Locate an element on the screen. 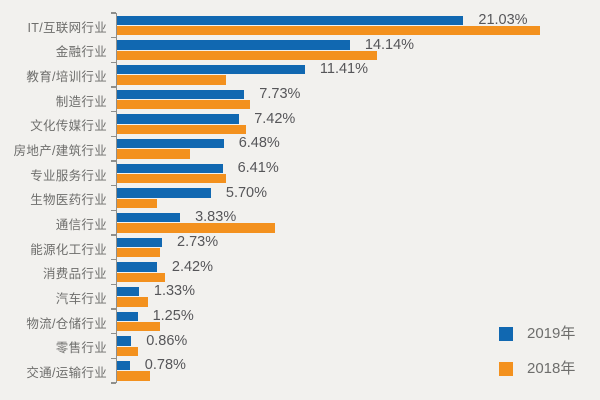 This screenshot has height=400, width=600. legend-label-2019: 2019年 is located at coordinates (551, 333).